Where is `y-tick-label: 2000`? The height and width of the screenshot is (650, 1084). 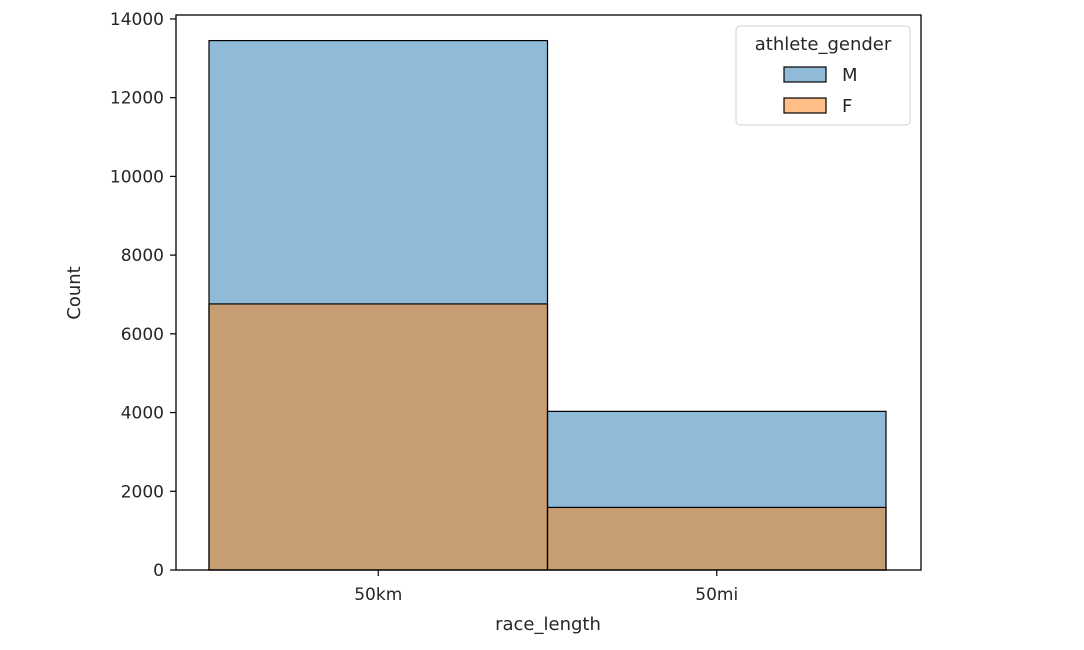 y-tick-label: 2000 is located at coordinates (142, 492).